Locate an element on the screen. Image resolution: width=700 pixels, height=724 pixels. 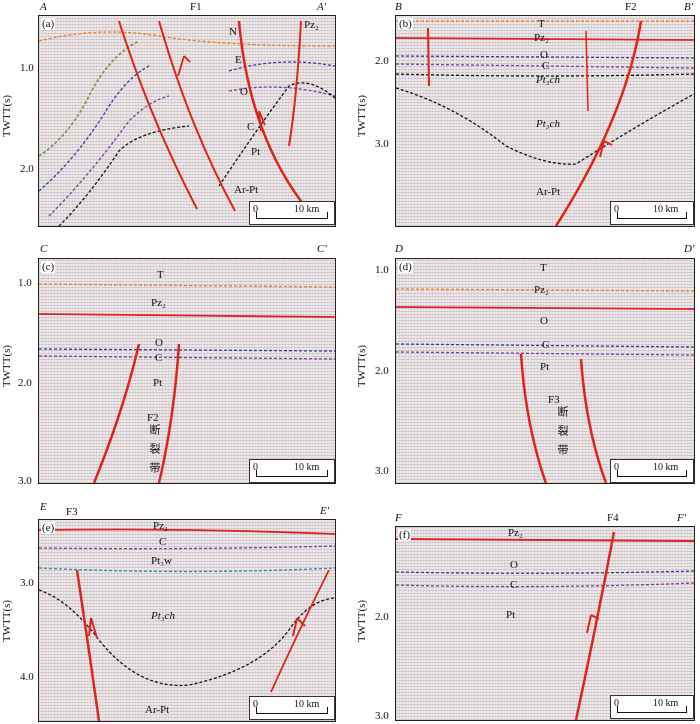
seismic-section-f: (f) Pz₂ O C Pt 0 10 km is located at coordinates (545, 623).